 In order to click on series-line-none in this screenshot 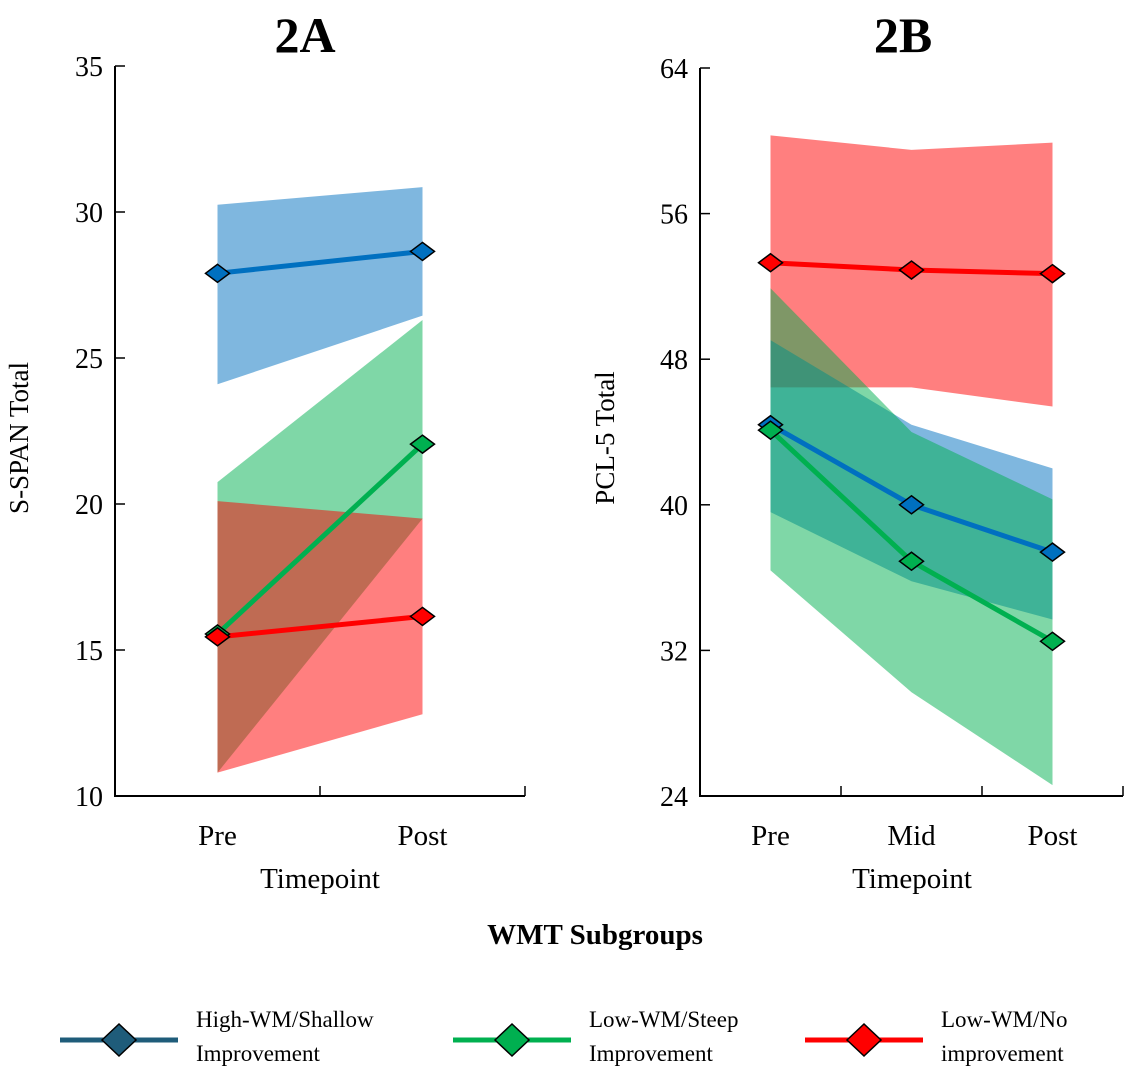, I will do `click(320, 626)`.